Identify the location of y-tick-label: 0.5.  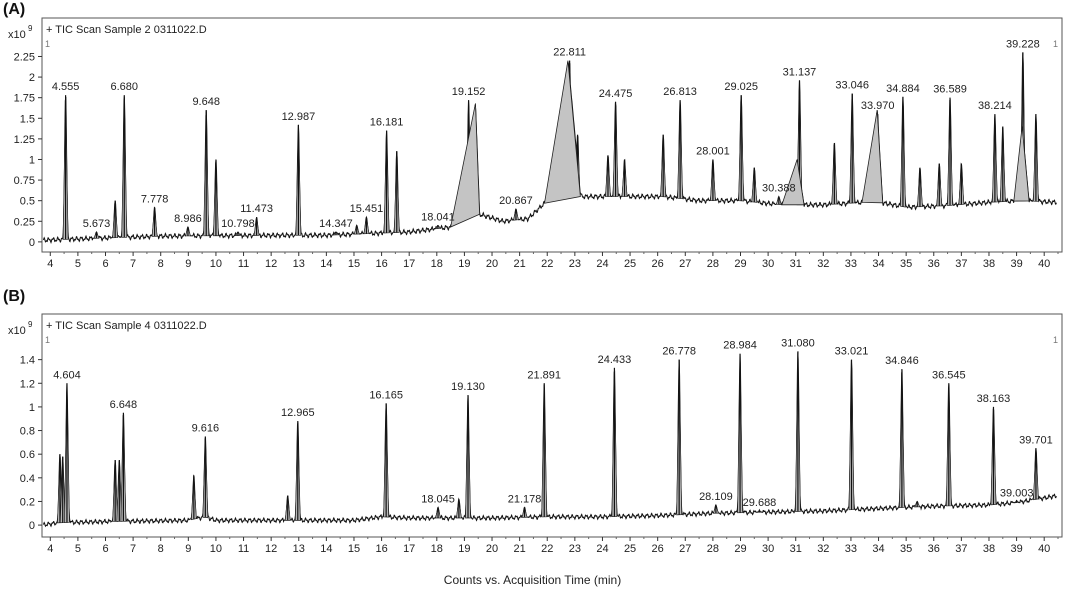
(27, 202).